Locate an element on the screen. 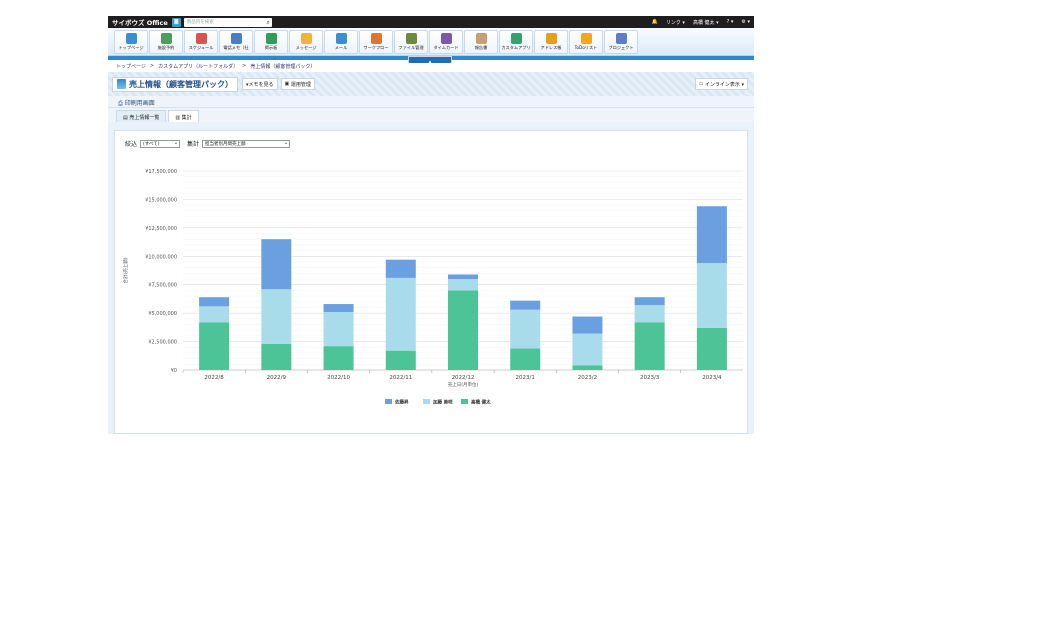 The image size is (1037, 639). collapse-icon: ▲ is located at coordinates (430, 60).